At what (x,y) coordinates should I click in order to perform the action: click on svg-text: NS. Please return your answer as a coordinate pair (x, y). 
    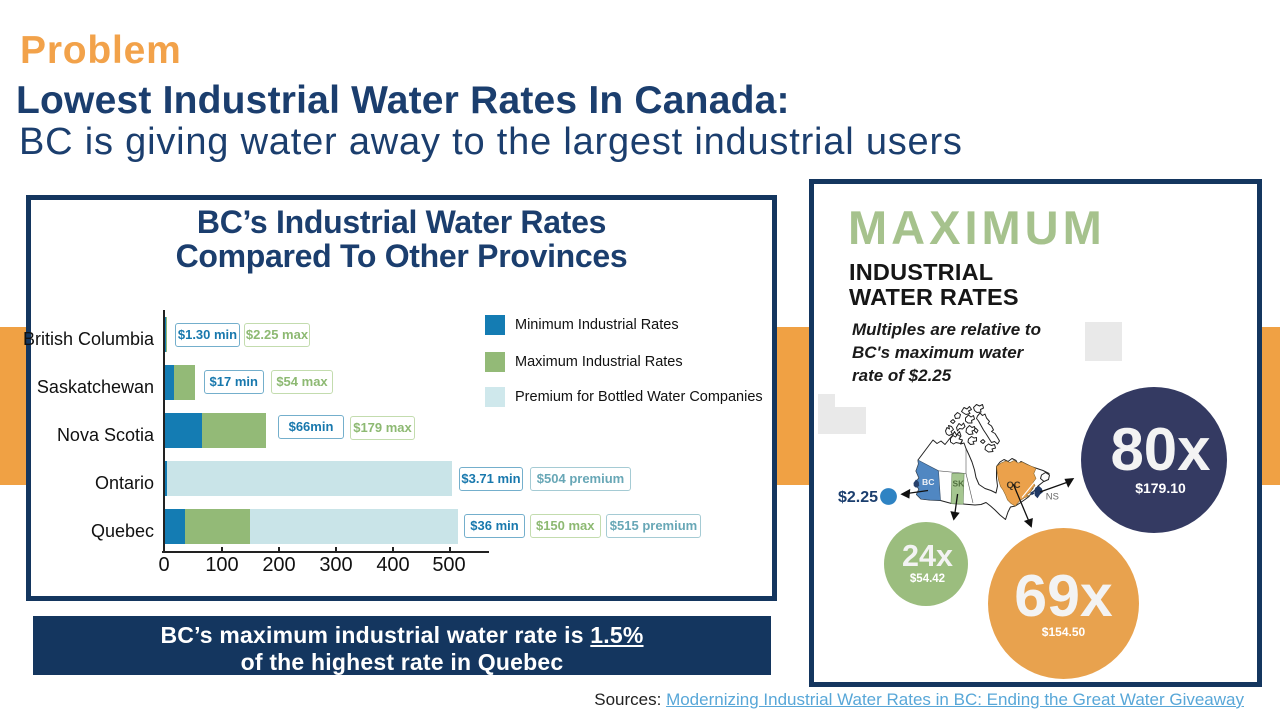
    Looking at the image, I should click on (1052, 496).